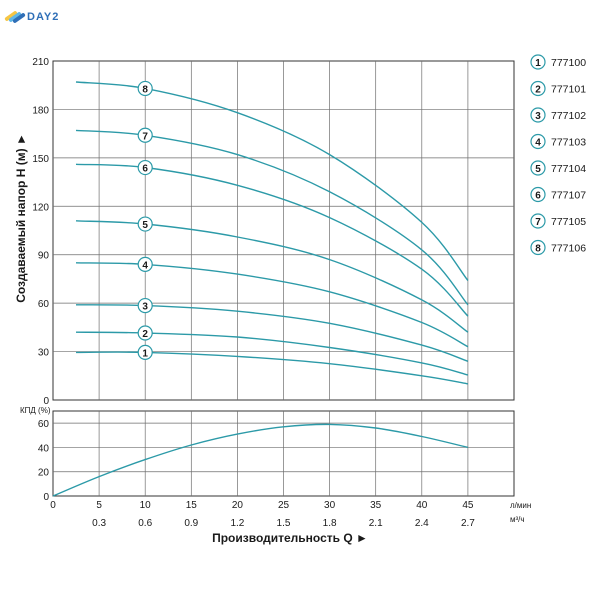 This screenshot has height=600, width=600. Describe the element at coordinates (568, 222) in the screenshot. I see `legend-label: 777105` at that location.